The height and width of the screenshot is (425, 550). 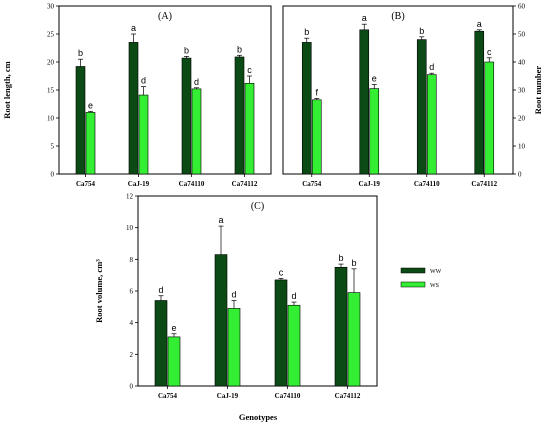 What do you see at coordinates (51, 35) in the screenshot?
I see `y-tick-label: 25` at bounding box center [51, 35].